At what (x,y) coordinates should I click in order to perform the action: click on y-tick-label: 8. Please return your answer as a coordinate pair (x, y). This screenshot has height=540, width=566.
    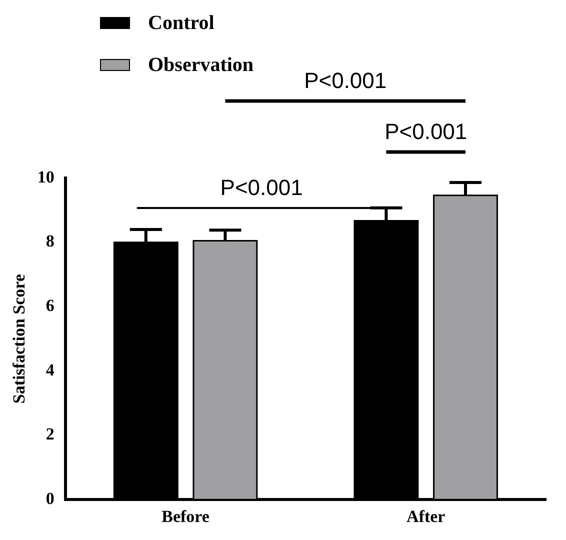
    Looking at the image, I should click on (50, 241).